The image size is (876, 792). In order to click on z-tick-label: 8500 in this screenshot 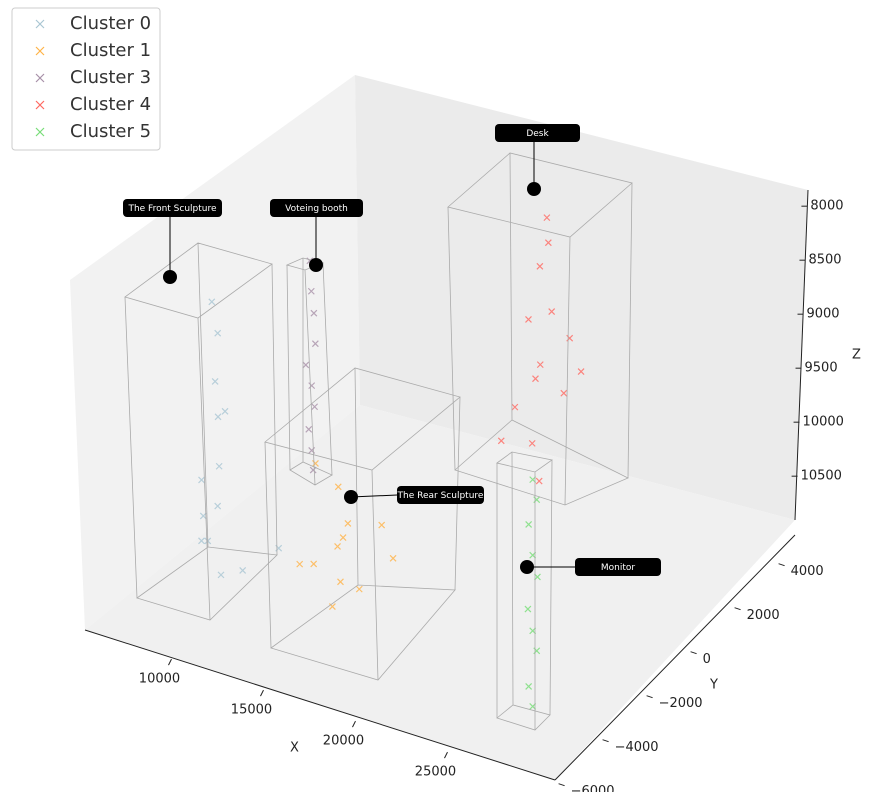, I will do `click(824, 260)`.